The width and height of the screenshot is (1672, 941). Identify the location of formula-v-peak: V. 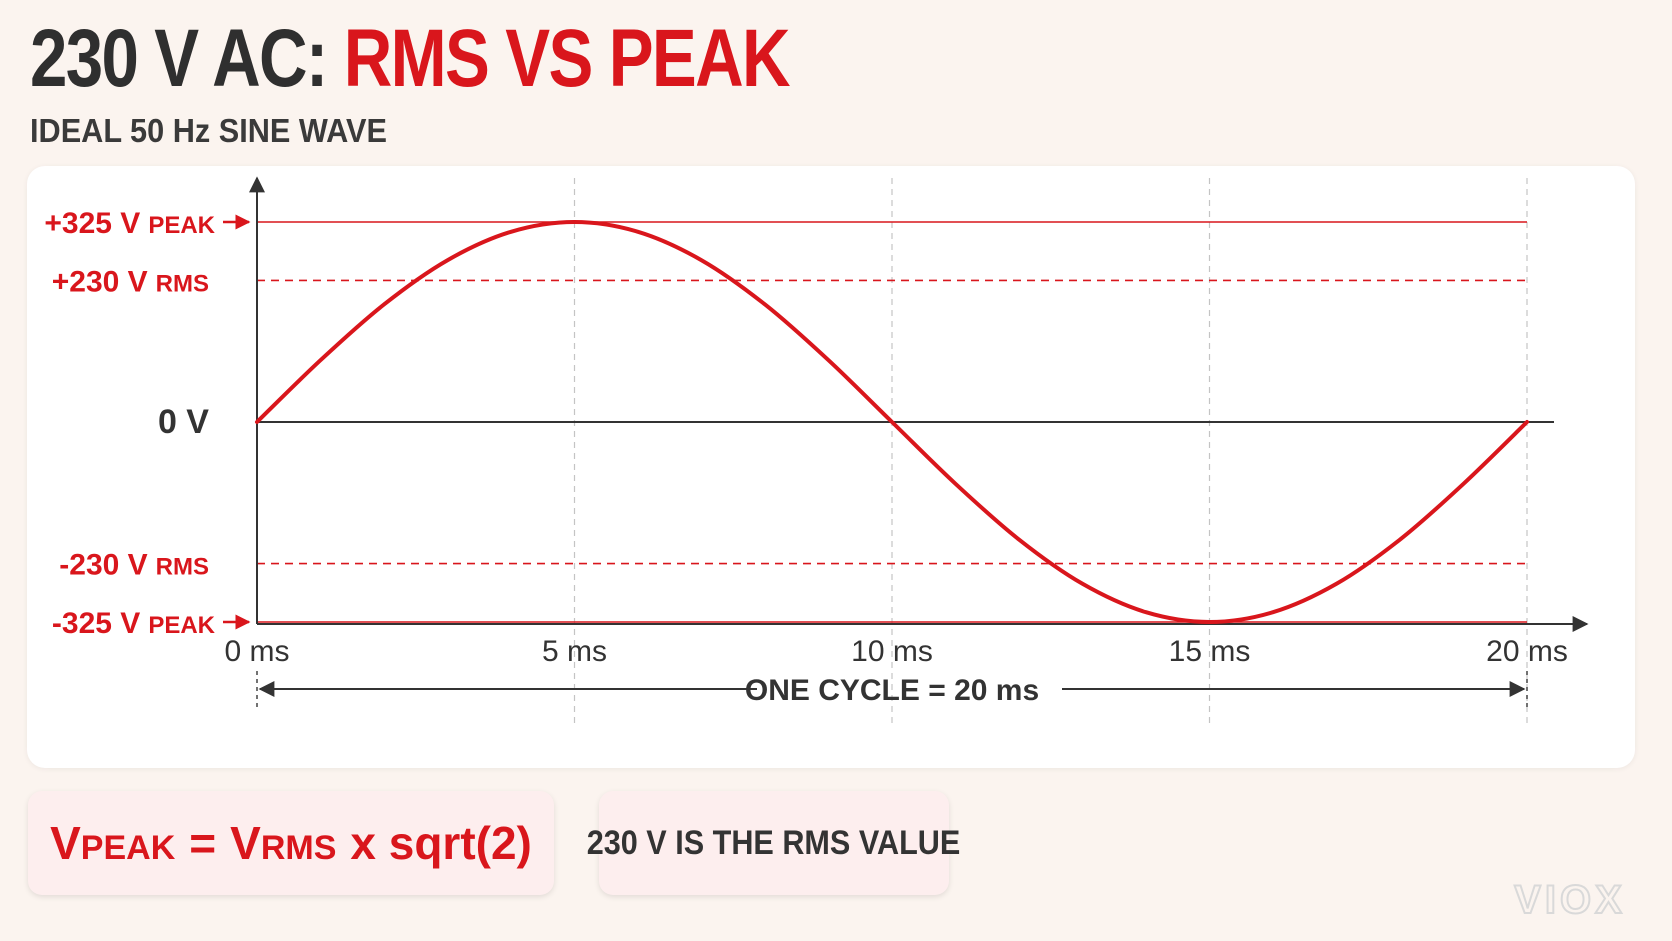
(65, 843).